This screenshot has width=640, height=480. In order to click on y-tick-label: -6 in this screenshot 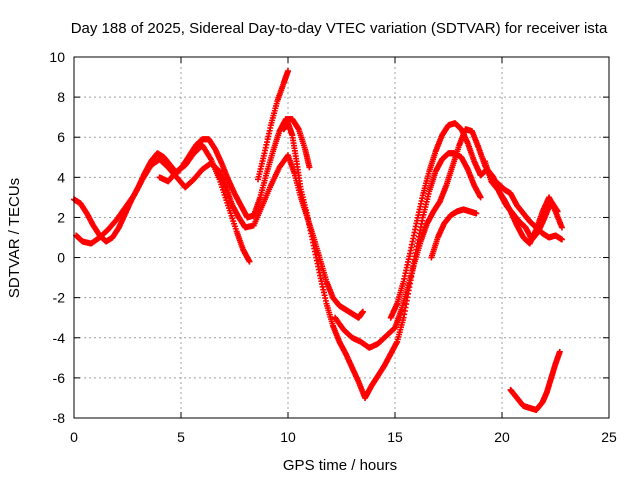, I will do `click(59, 378)`.